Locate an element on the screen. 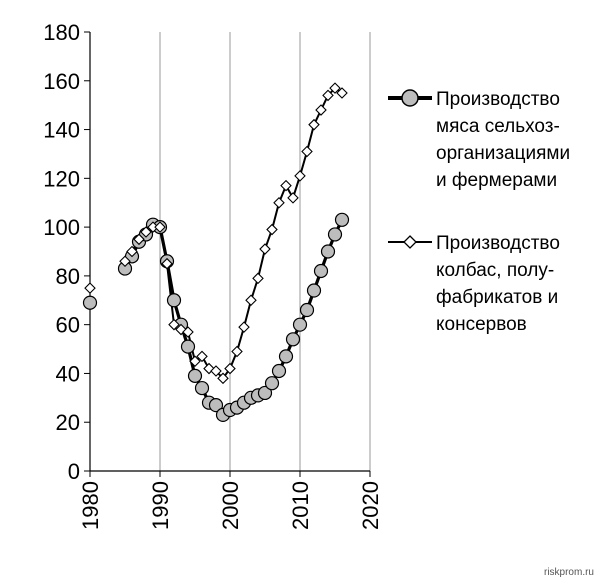  series-0-point-2010 is located at coordinates (300, 324).